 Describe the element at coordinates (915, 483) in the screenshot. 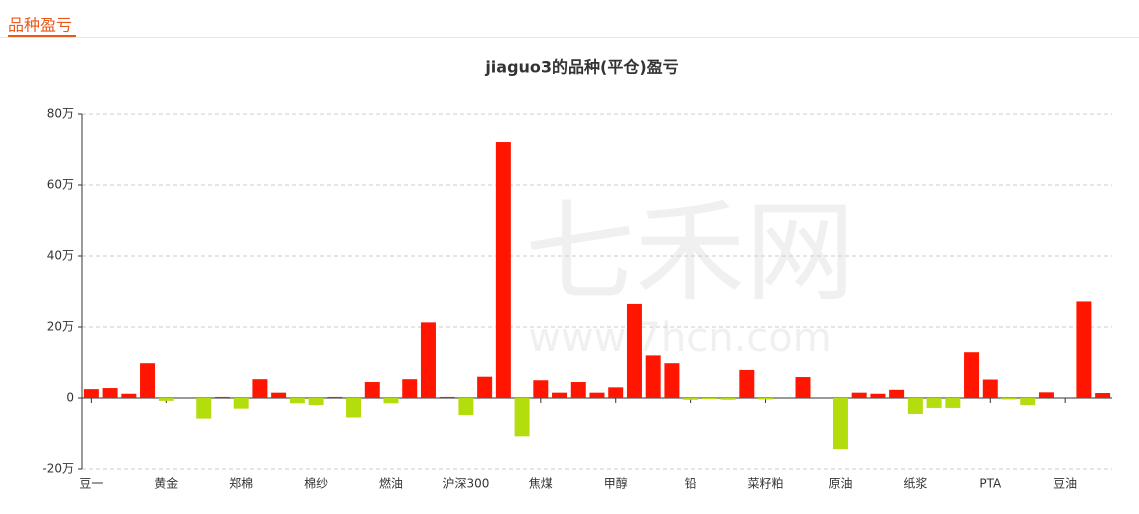

I see `x-tick-label: 纸浆` at that location.